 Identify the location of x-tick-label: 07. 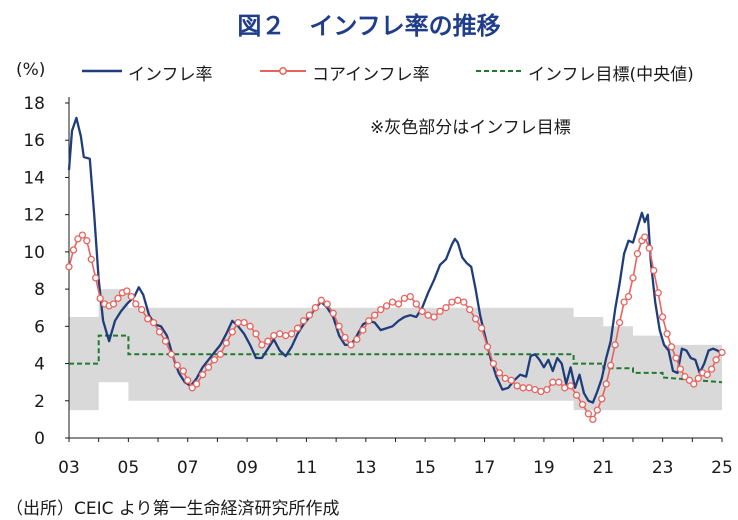
(188, 468).